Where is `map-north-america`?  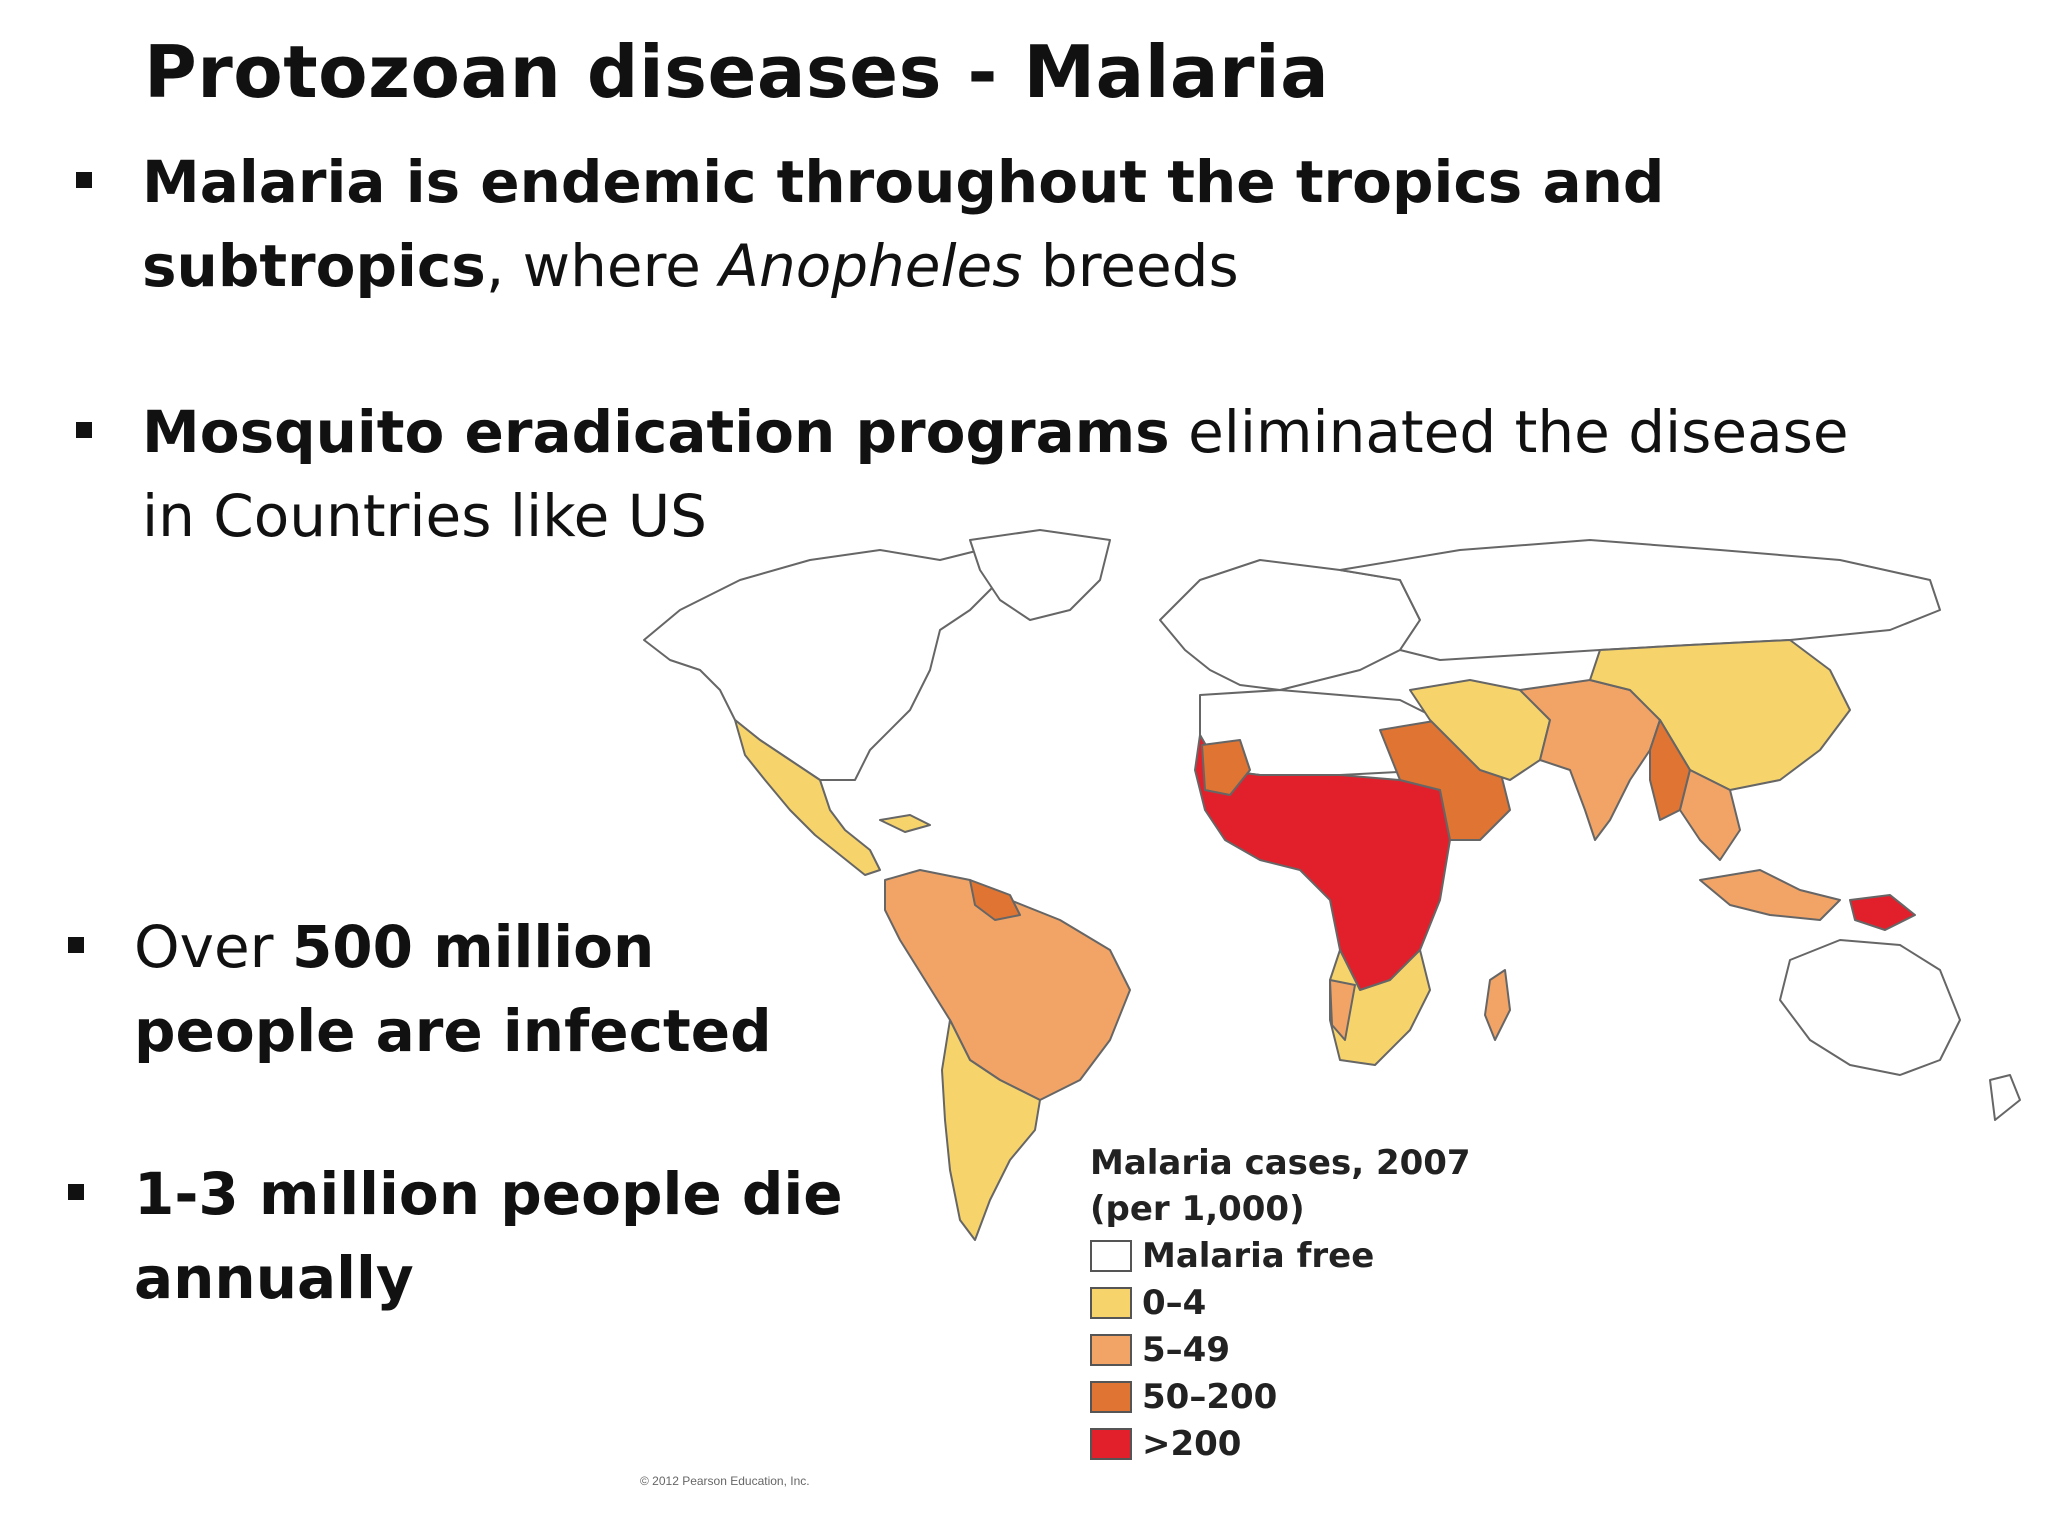 map-north-america is located at coordinates (822, 665).